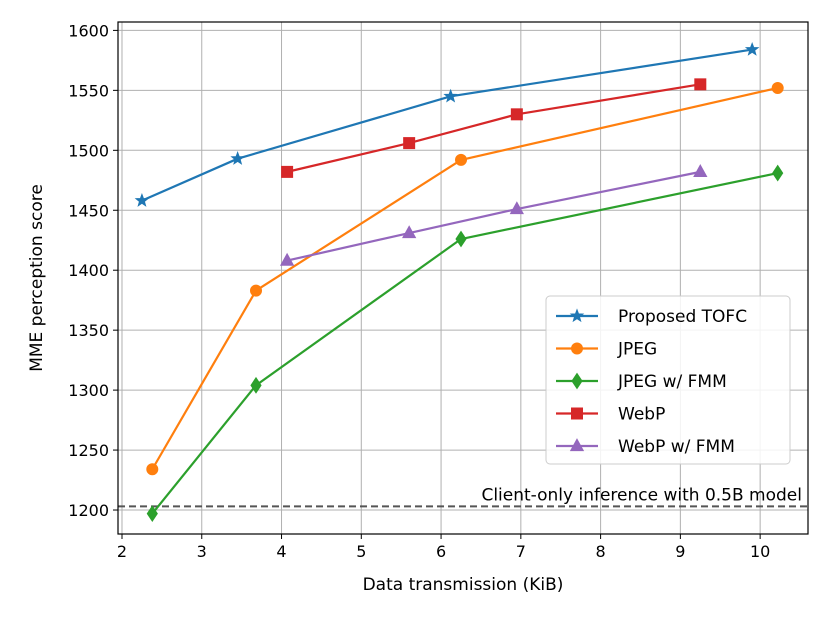 Image resolution: width=830 pixels, height=623 pixels. I want to click on legend-label-webp-w-fmm: WebP w/ FMM, so click(676, 447).